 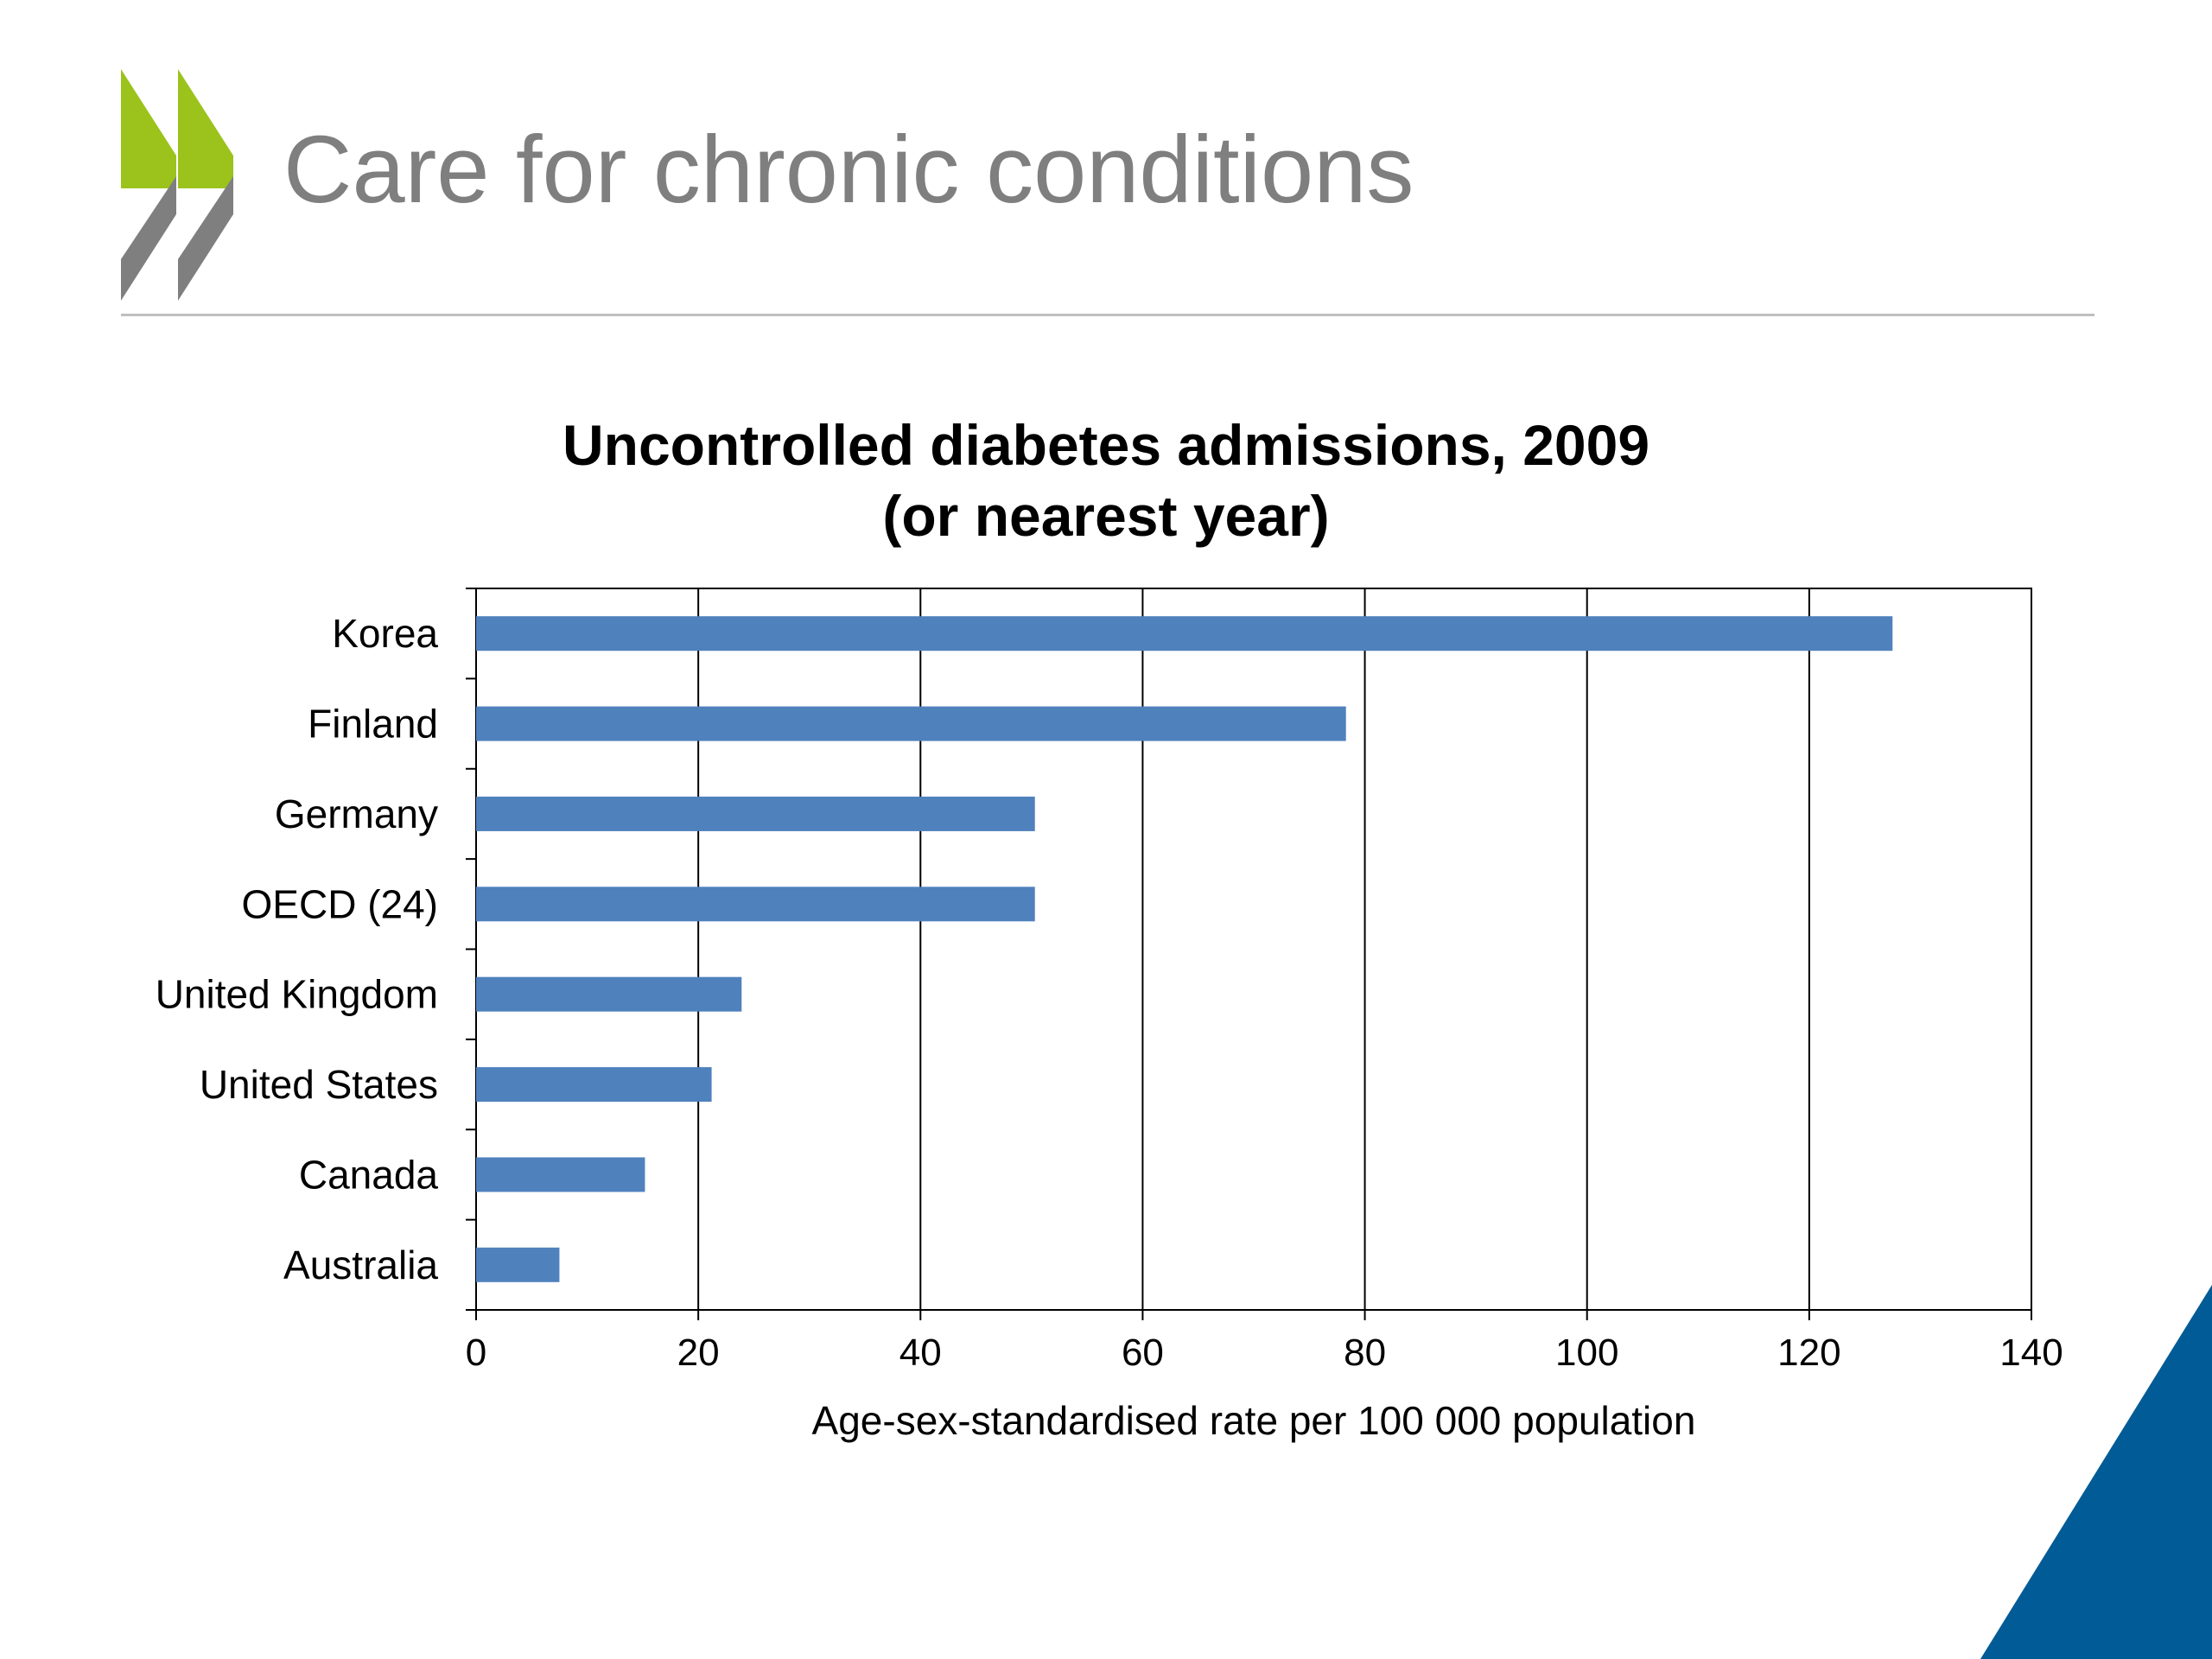 What do you see at coordinates (205, 238) in the screenshot?
I see `logo-grey-chevron-right` at bounding box center [205, 238].